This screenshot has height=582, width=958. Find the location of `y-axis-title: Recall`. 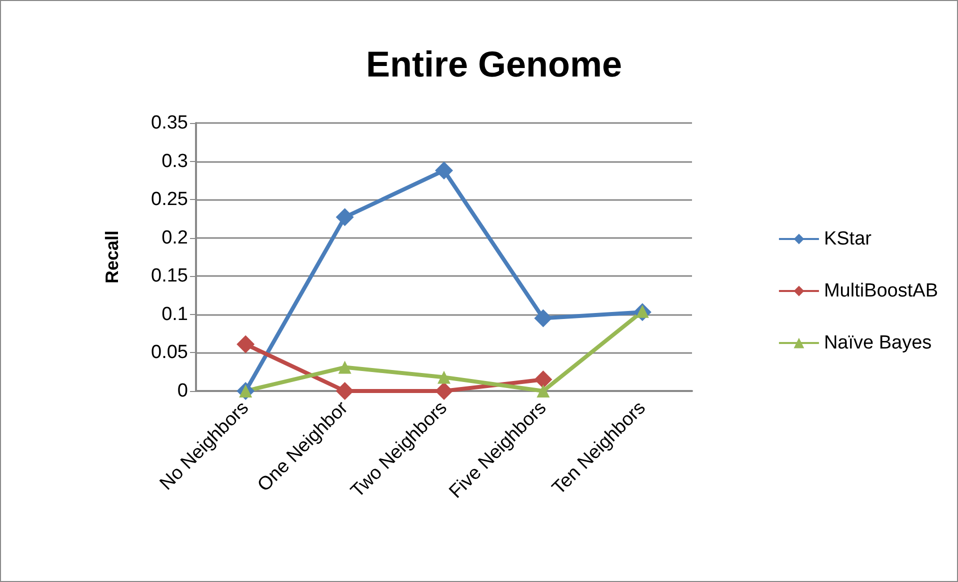

y-axis-title: Recall is located at coordinates (112, 257).